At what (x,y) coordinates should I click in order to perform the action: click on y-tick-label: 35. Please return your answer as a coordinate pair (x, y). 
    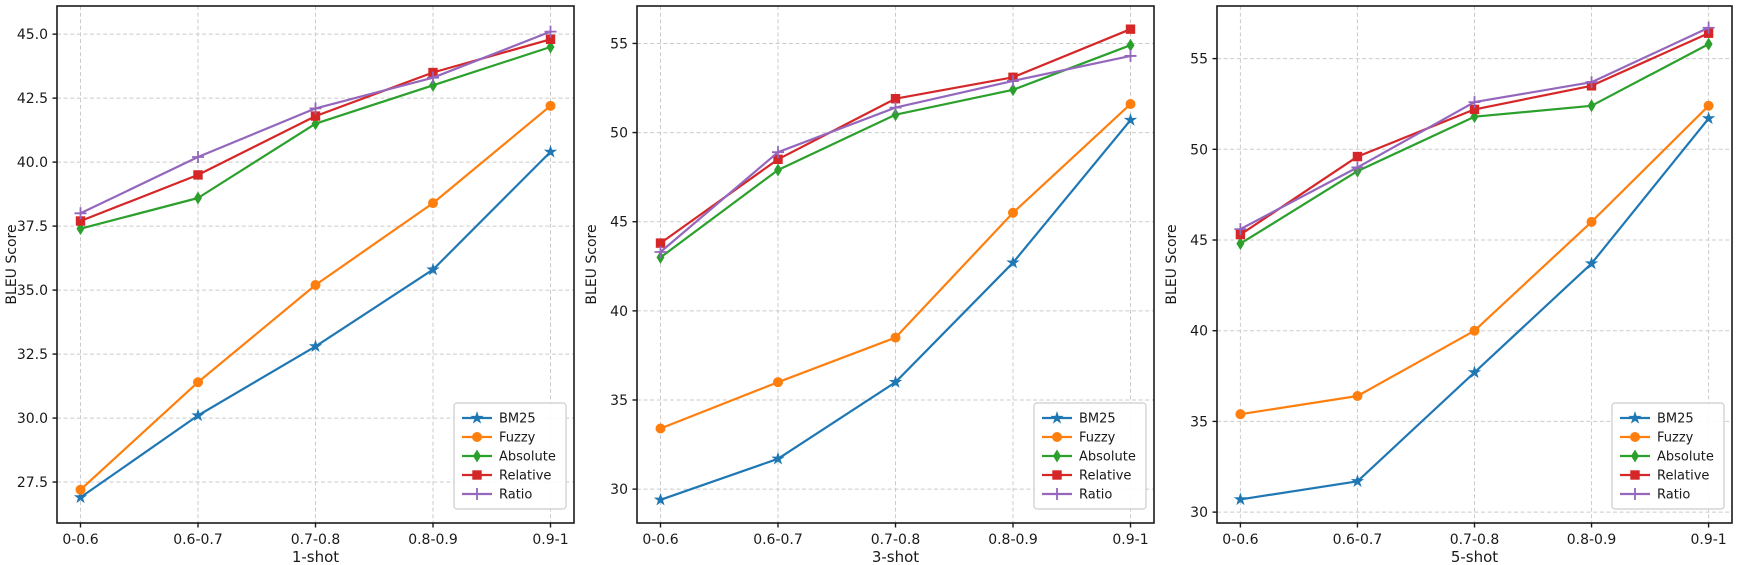
    Looking at the image, I should click on (1199, 422).